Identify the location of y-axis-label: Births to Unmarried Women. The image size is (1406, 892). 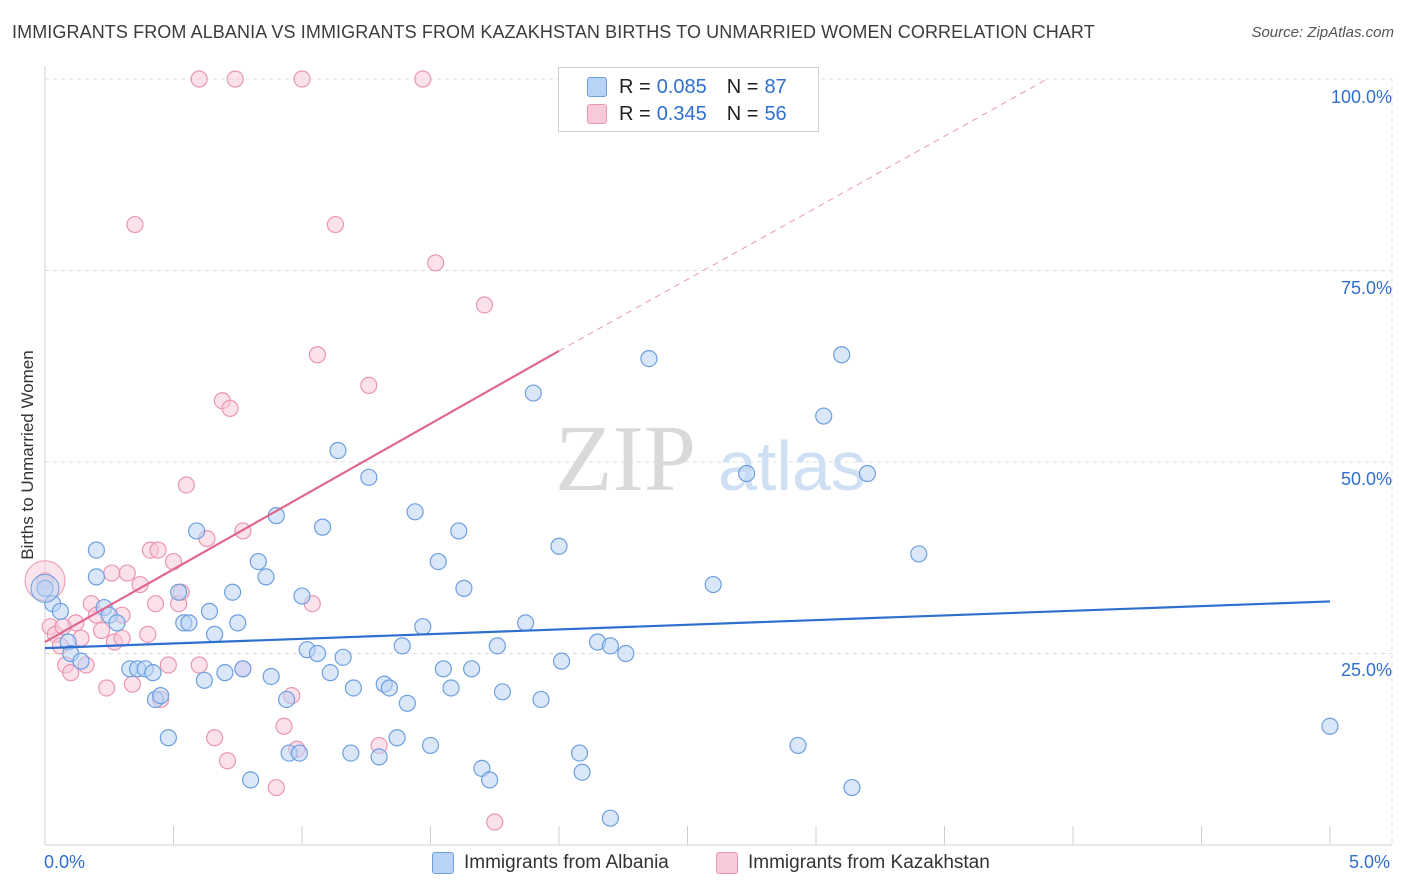
(27, 455).